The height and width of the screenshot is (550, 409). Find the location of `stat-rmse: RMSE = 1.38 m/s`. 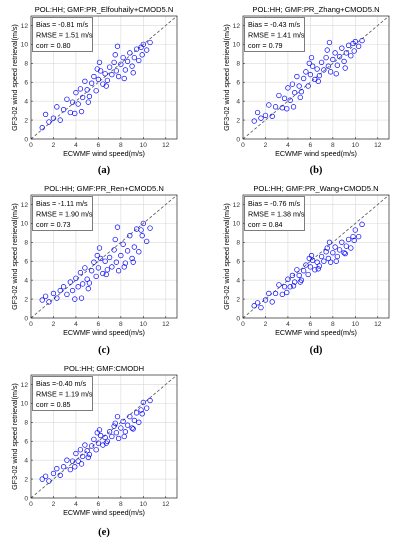

stat-rmse: RMSE = 1.38 m/s is located at coordinates (276, 214).